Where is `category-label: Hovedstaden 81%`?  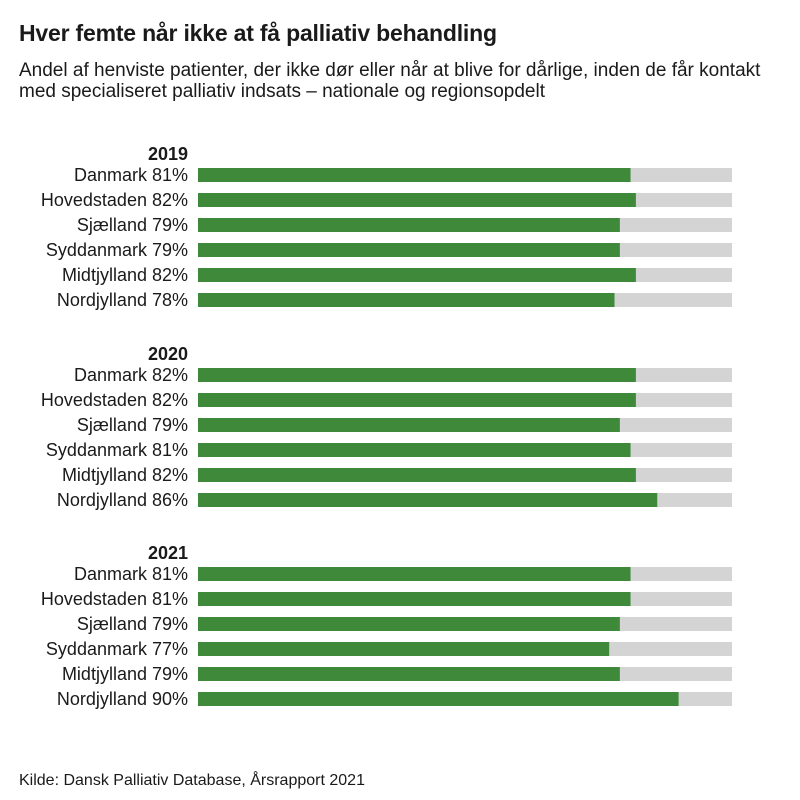
category-label: Hovedstaden 81% is located at coordinates (114, 599).